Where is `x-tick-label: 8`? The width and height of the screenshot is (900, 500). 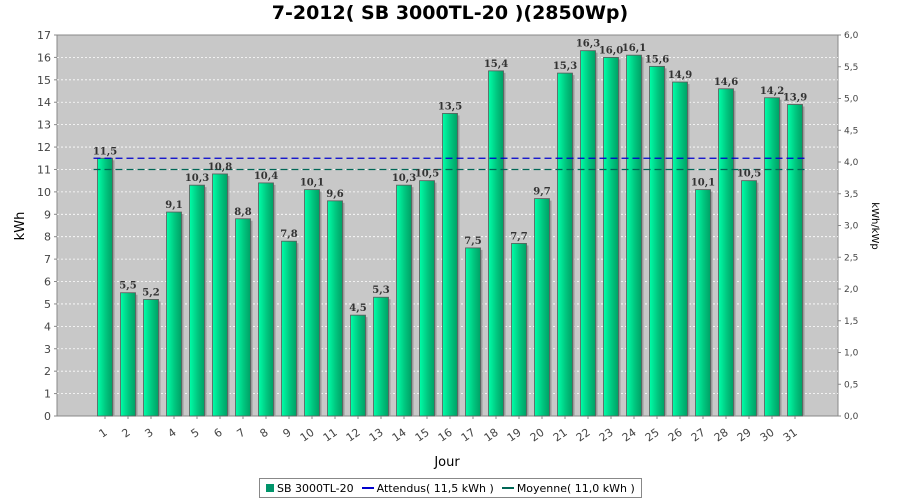 x-tick-label: 8 is located at coordinates (264, 433).